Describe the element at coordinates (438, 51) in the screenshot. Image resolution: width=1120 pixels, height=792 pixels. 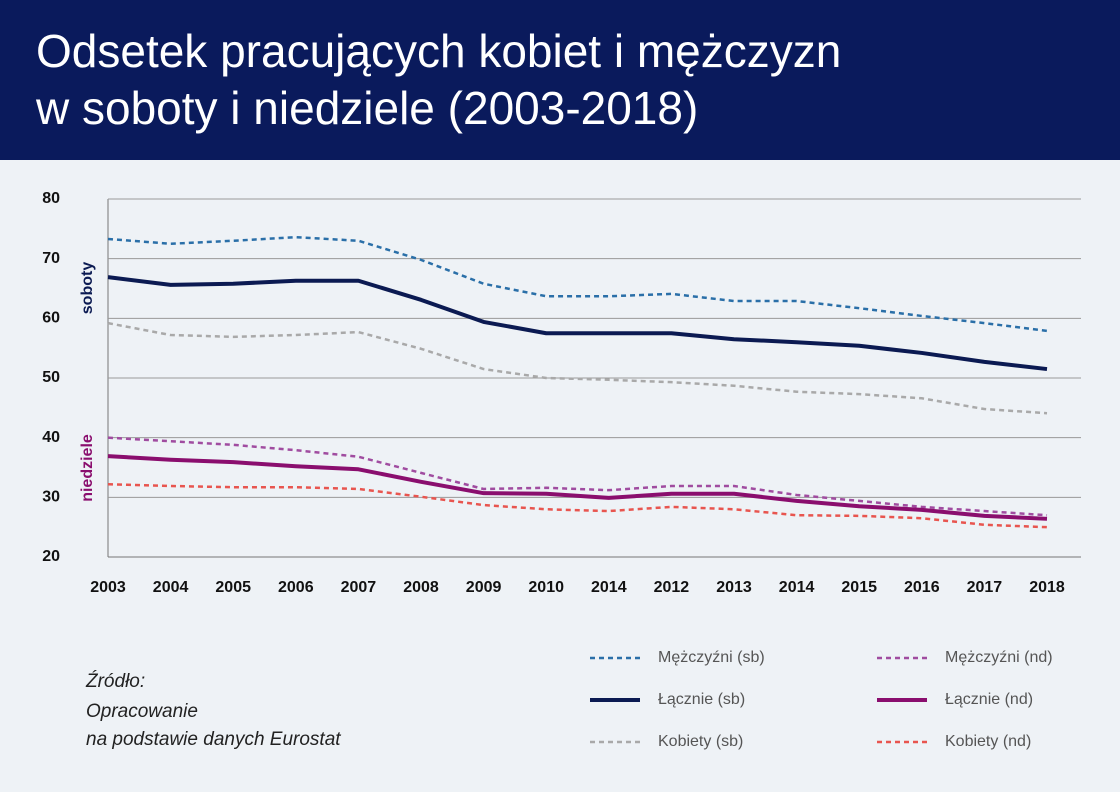
I see `chart-title: Odsetek pracujących kobiet i mężczyzn` at that location.